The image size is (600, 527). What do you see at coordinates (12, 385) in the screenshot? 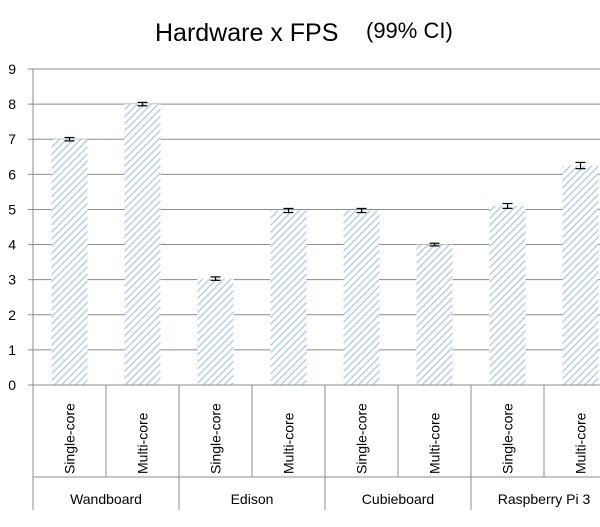
I see `y-tick-label: 0` at bounding box center [12, 385].